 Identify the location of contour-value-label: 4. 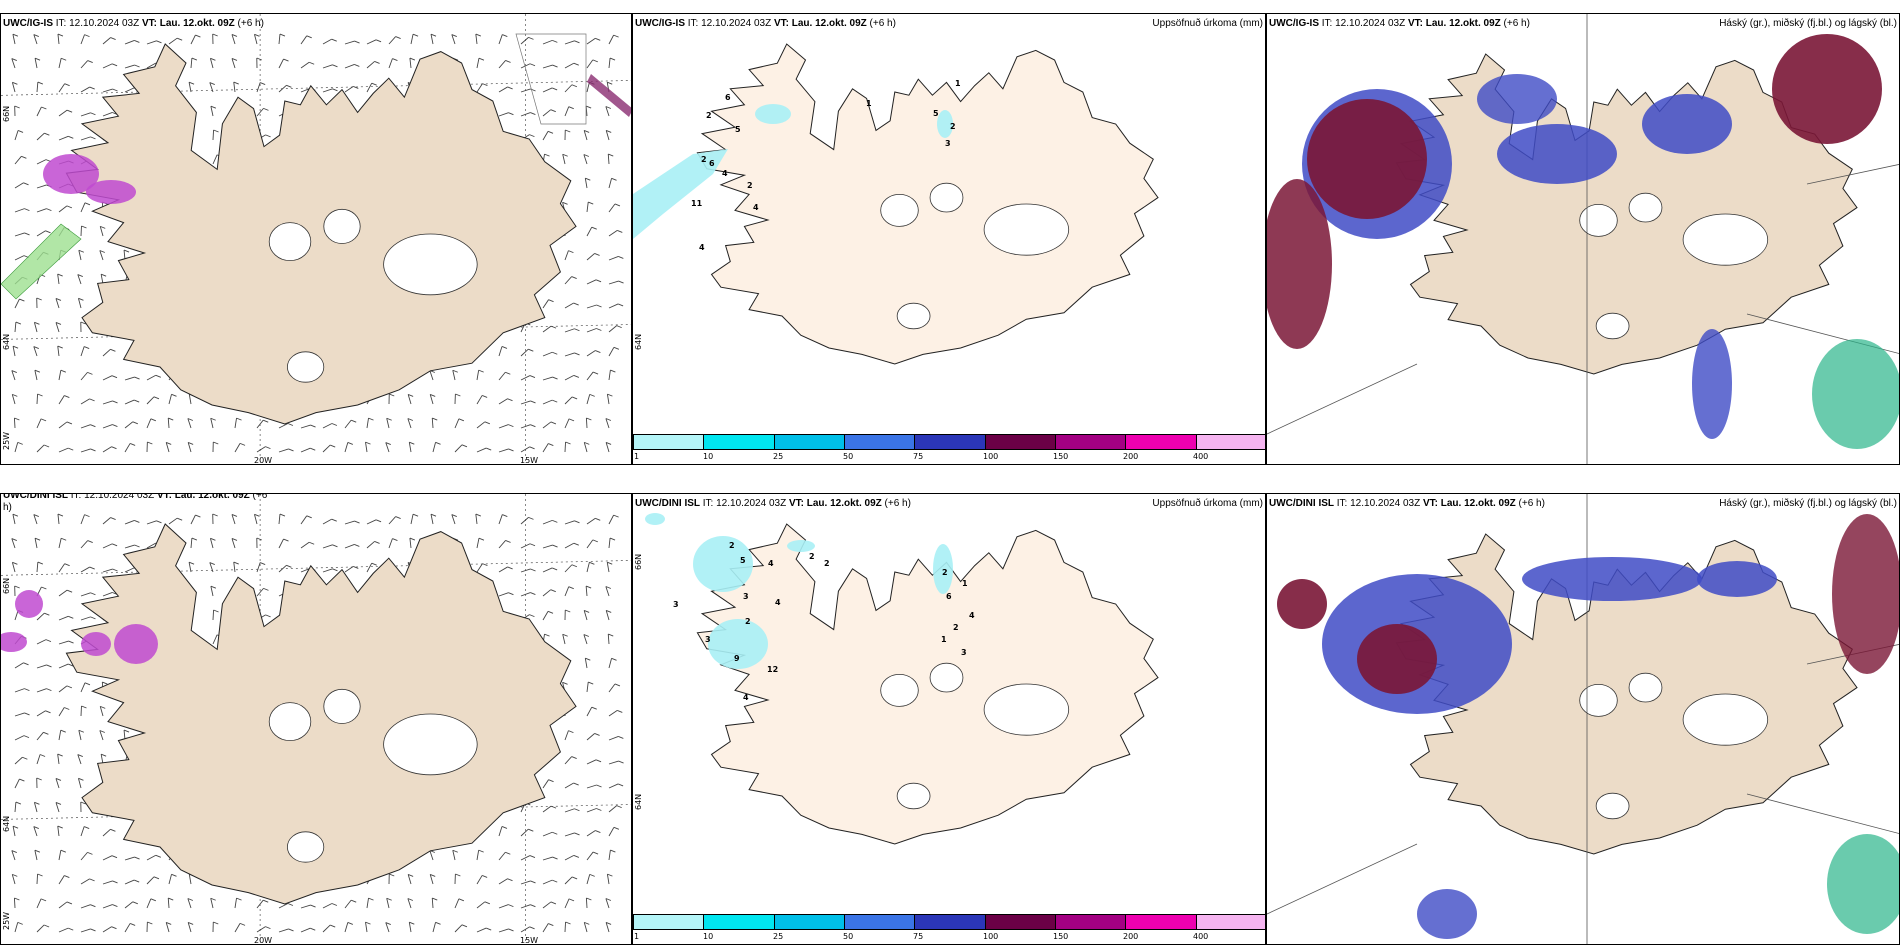
(702, 247).